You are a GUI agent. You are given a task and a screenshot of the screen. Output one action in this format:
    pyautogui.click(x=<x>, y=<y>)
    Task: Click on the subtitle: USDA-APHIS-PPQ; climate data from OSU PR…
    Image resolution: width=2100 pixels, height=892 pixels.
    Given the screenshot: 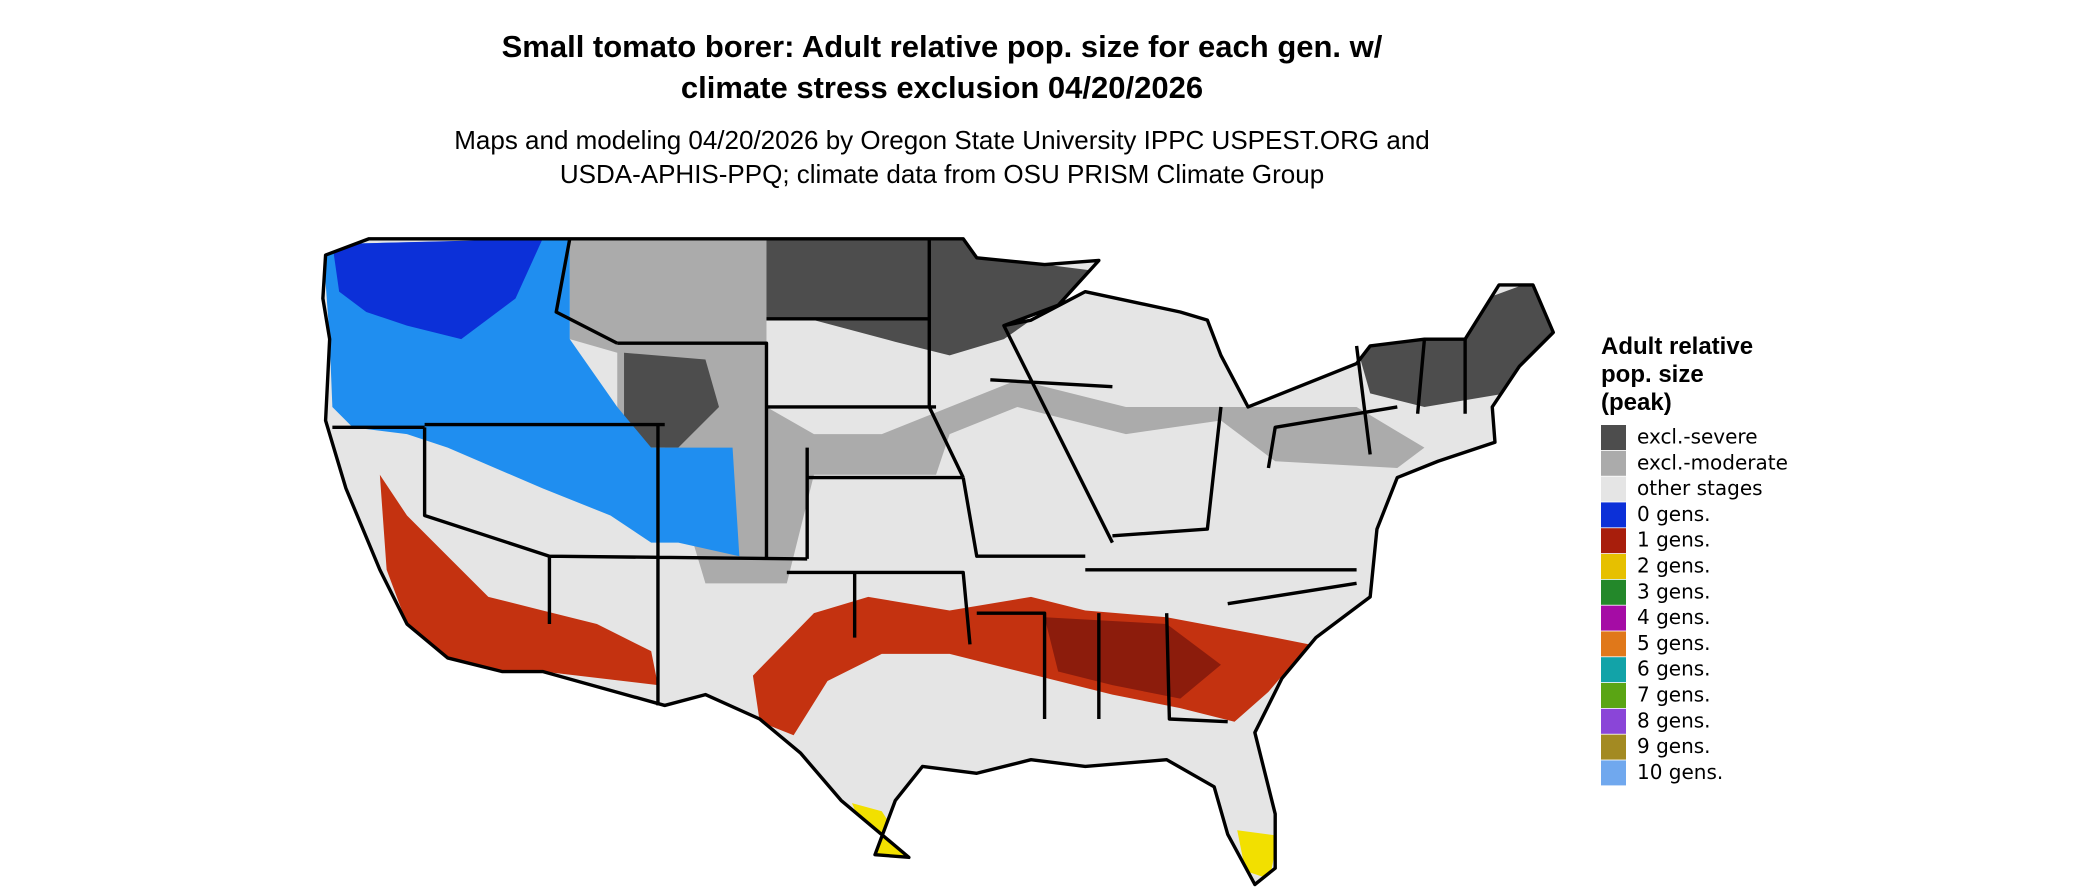 What is the action you would take?
    pyautogui.click(x=942, y=174)
    